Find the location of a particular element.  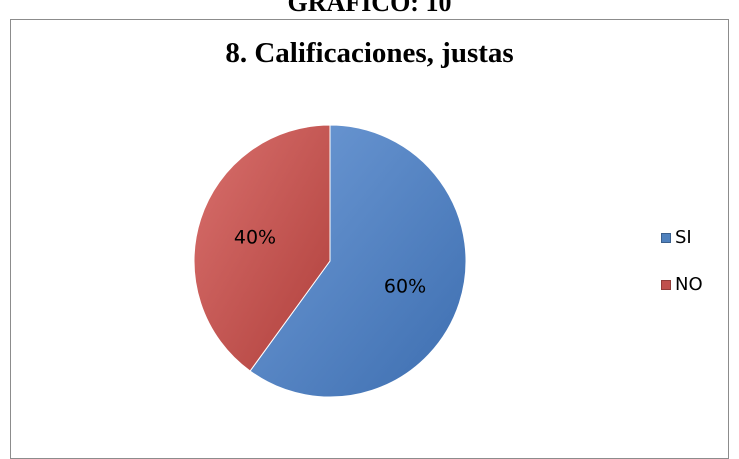

chart-title: 8. Calificaciones, justas is located at coordinates (369, 53).